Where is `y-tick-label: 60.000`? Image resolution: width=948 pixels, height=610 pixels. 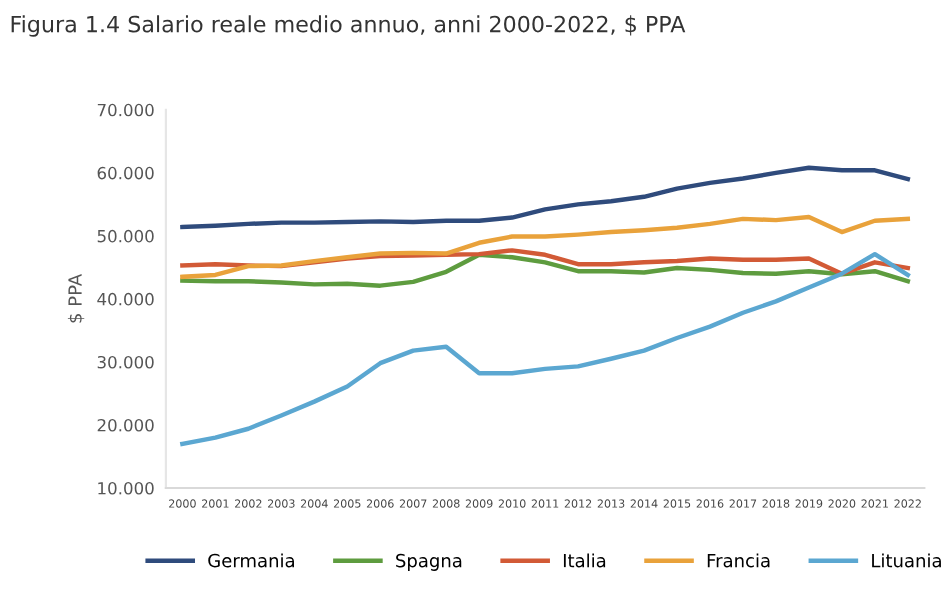
y-tick-label: 60.000 is located at coordinates (125, 173).